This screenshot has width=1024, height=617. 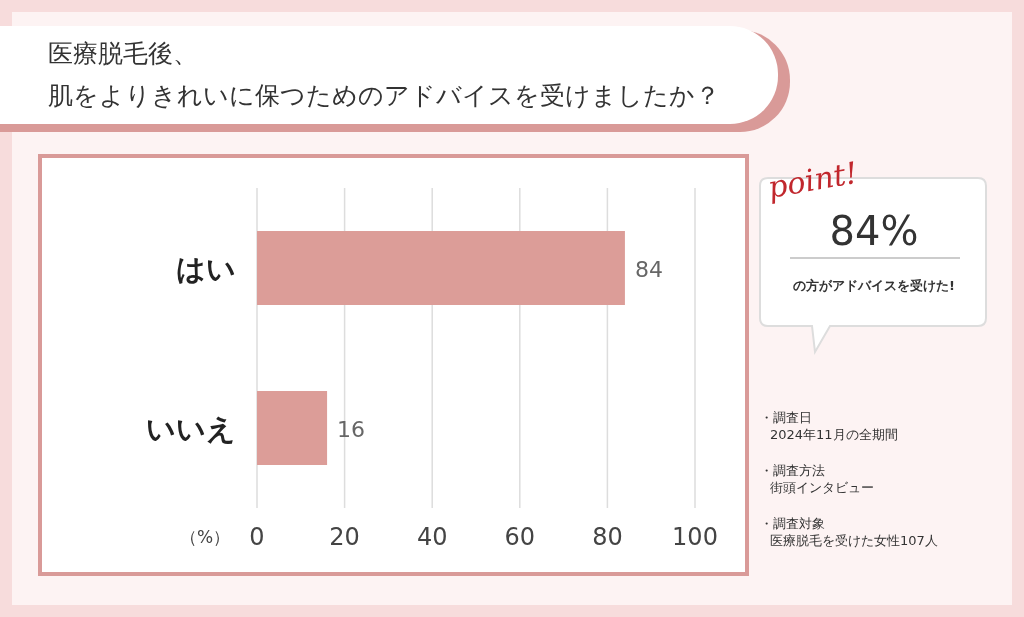 What do you see at coordinates (695, 537) in the screenshot?
I see `x-tick-label: 100` at bounding box center [695, 537].